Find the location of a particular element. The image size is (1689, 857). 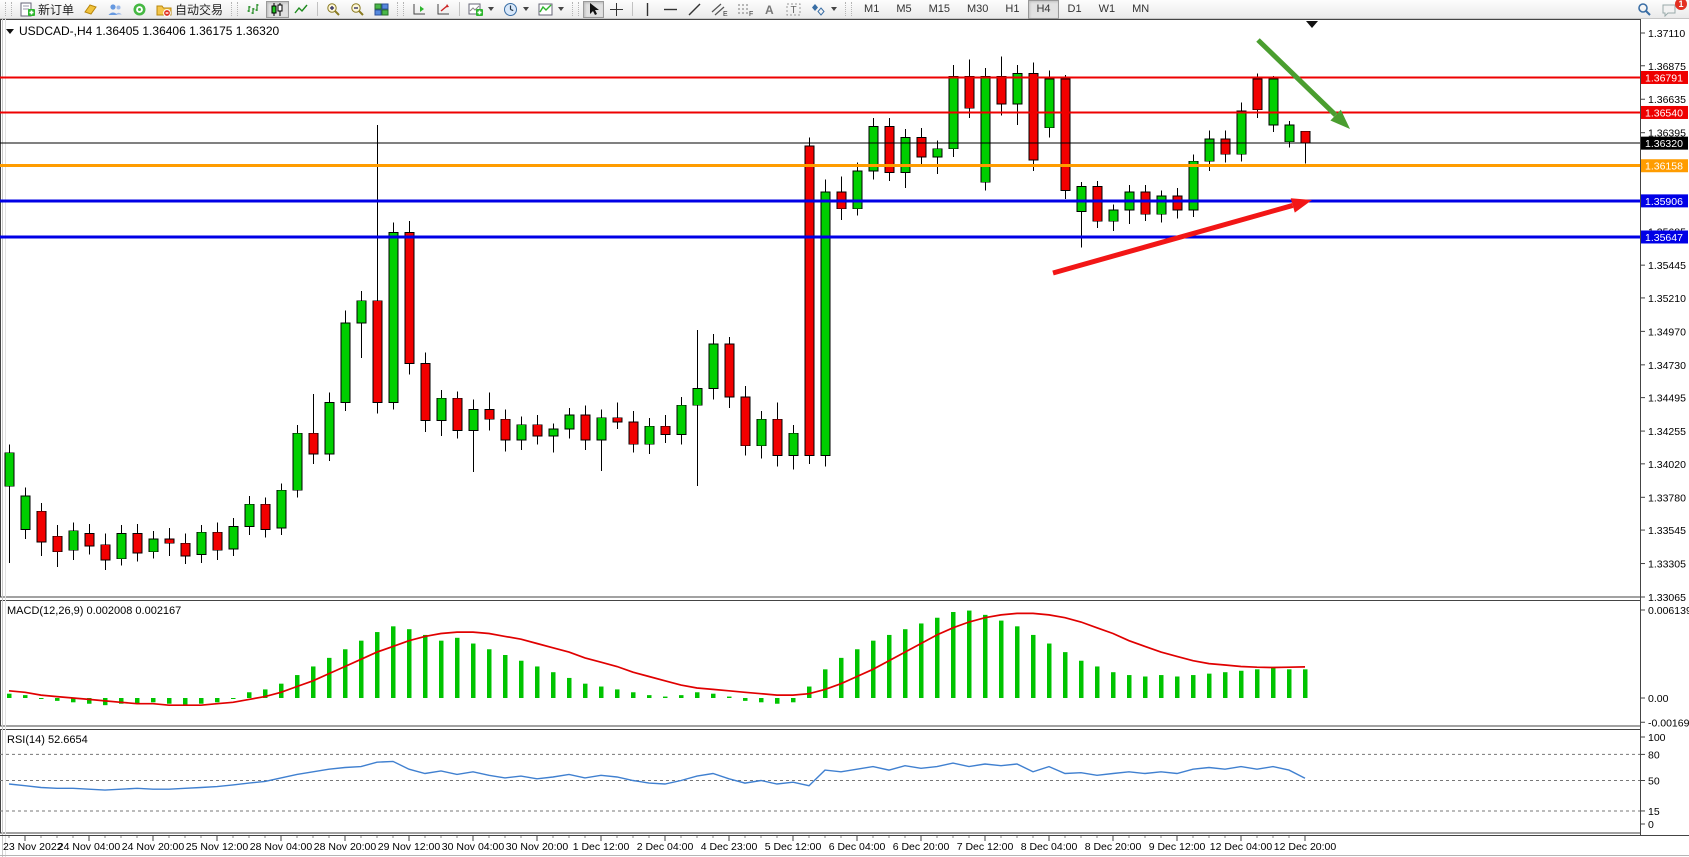

signals-button is located at coordinates (139, 9).